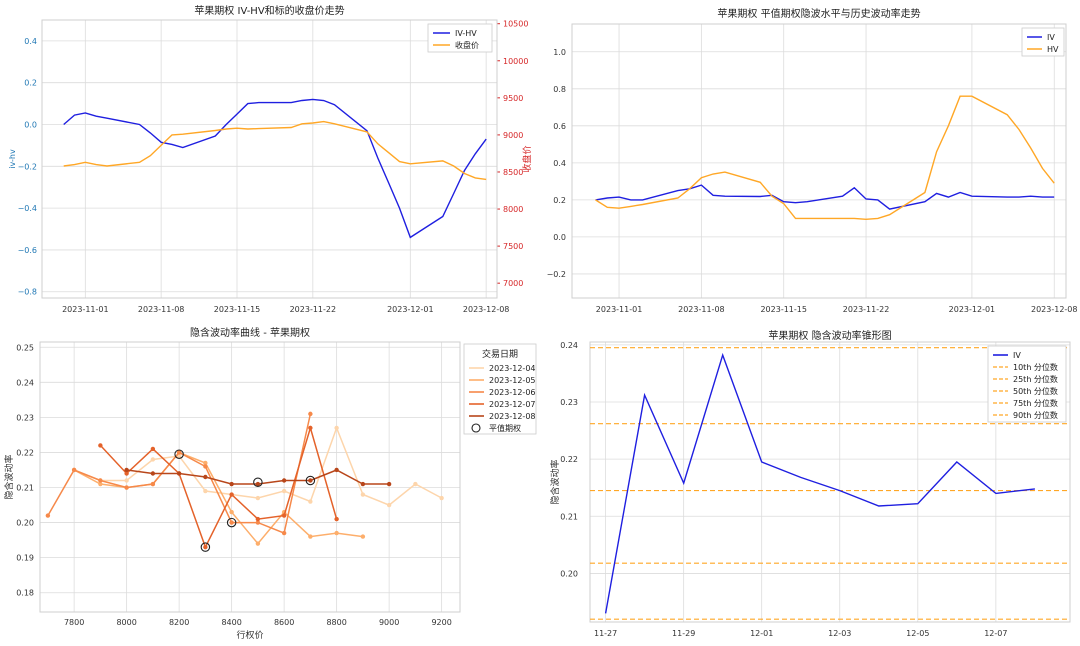  Describe the element at coordinates (513, 246) in the screenshot. I see `y2-tick-label: 7500` at that location.